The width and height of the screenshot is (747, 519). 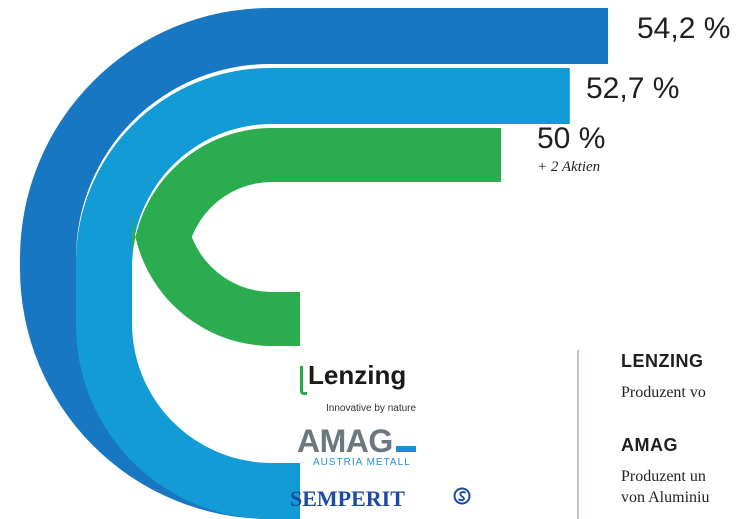 I want to click on lenzing-logo-tagline: Innovative by nature, so click(x=371, y=408).